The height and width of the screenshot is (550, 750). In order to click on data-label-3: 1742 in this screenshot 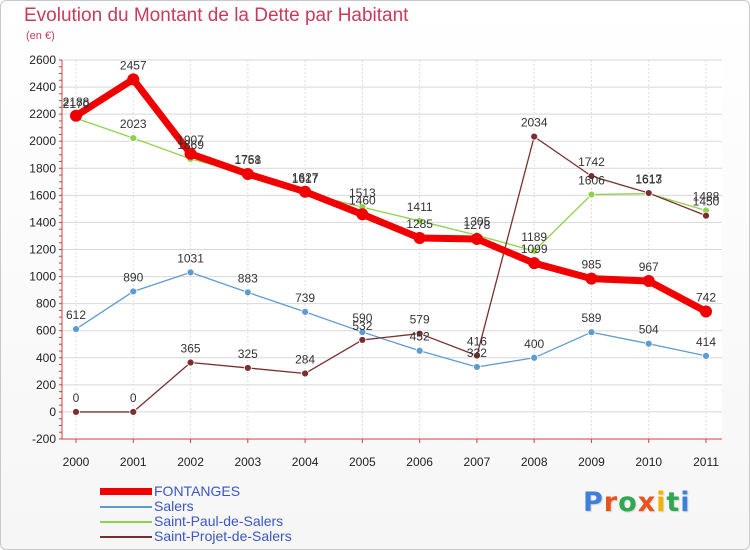, I will do `click(591, 162)`.